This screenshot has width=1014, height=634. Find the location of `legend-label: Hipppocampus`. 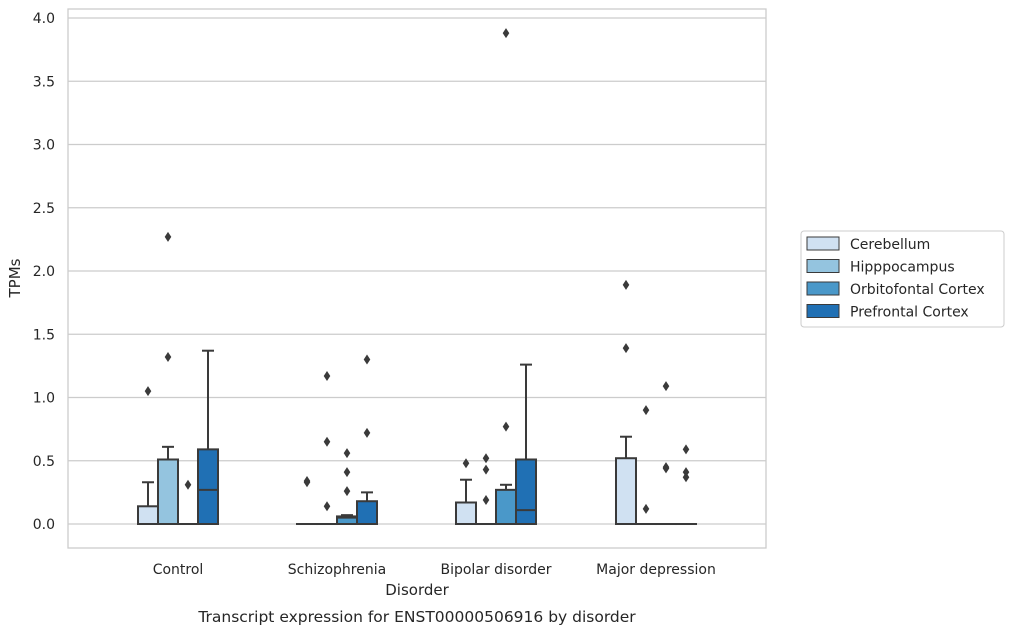

legend-label: Hipppocampus is located at coordinates (902, 268).